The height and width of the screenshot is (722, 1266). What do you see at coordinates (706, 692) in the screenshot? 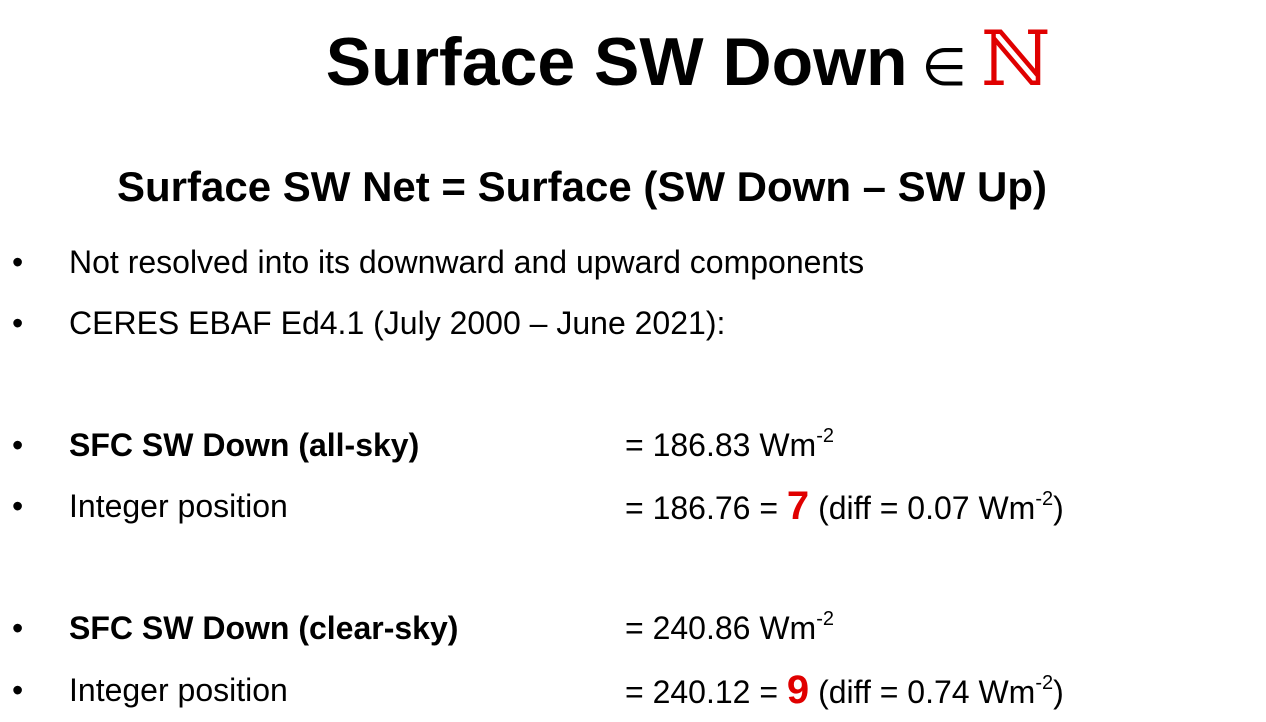
I see `value-prefix: = 240.12 =` at bounding box center [706, 692].